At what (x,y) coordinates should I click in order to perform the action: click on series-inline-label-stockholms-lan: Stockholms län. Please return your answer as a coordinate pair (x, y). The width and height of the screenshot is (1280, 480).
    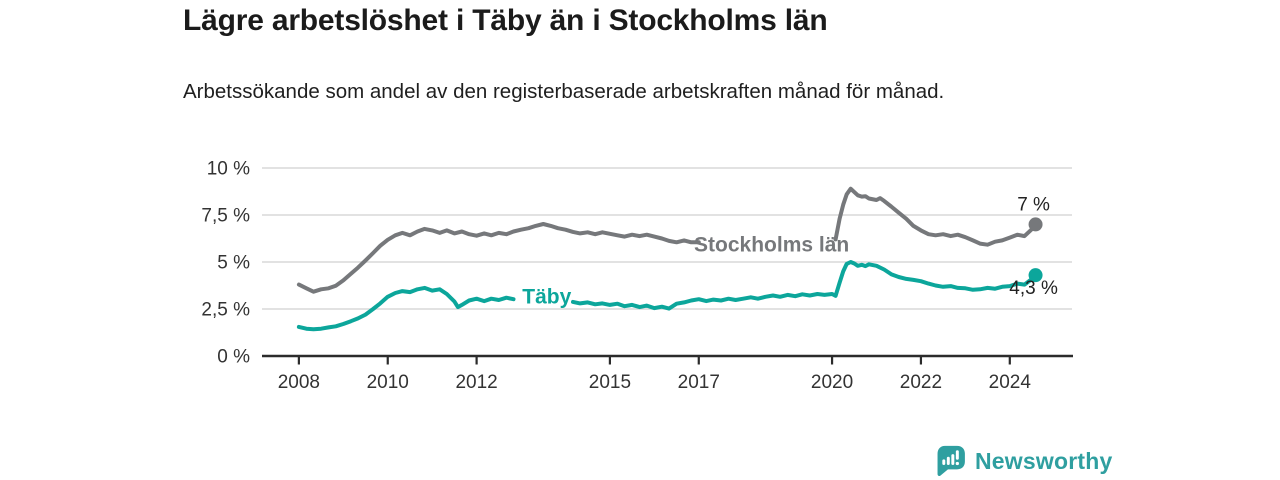
    Looking at the image, I should click on (771, 244).